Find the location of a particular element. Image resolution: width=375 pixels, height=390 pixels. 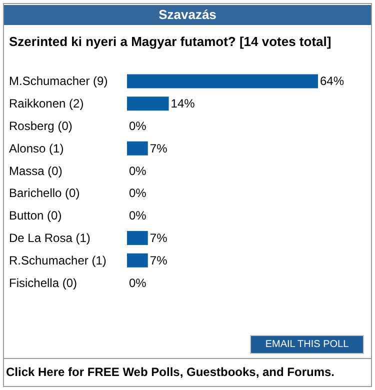

y-tick-label: M.Schumacher (9) is located at coordinates (58, 81).